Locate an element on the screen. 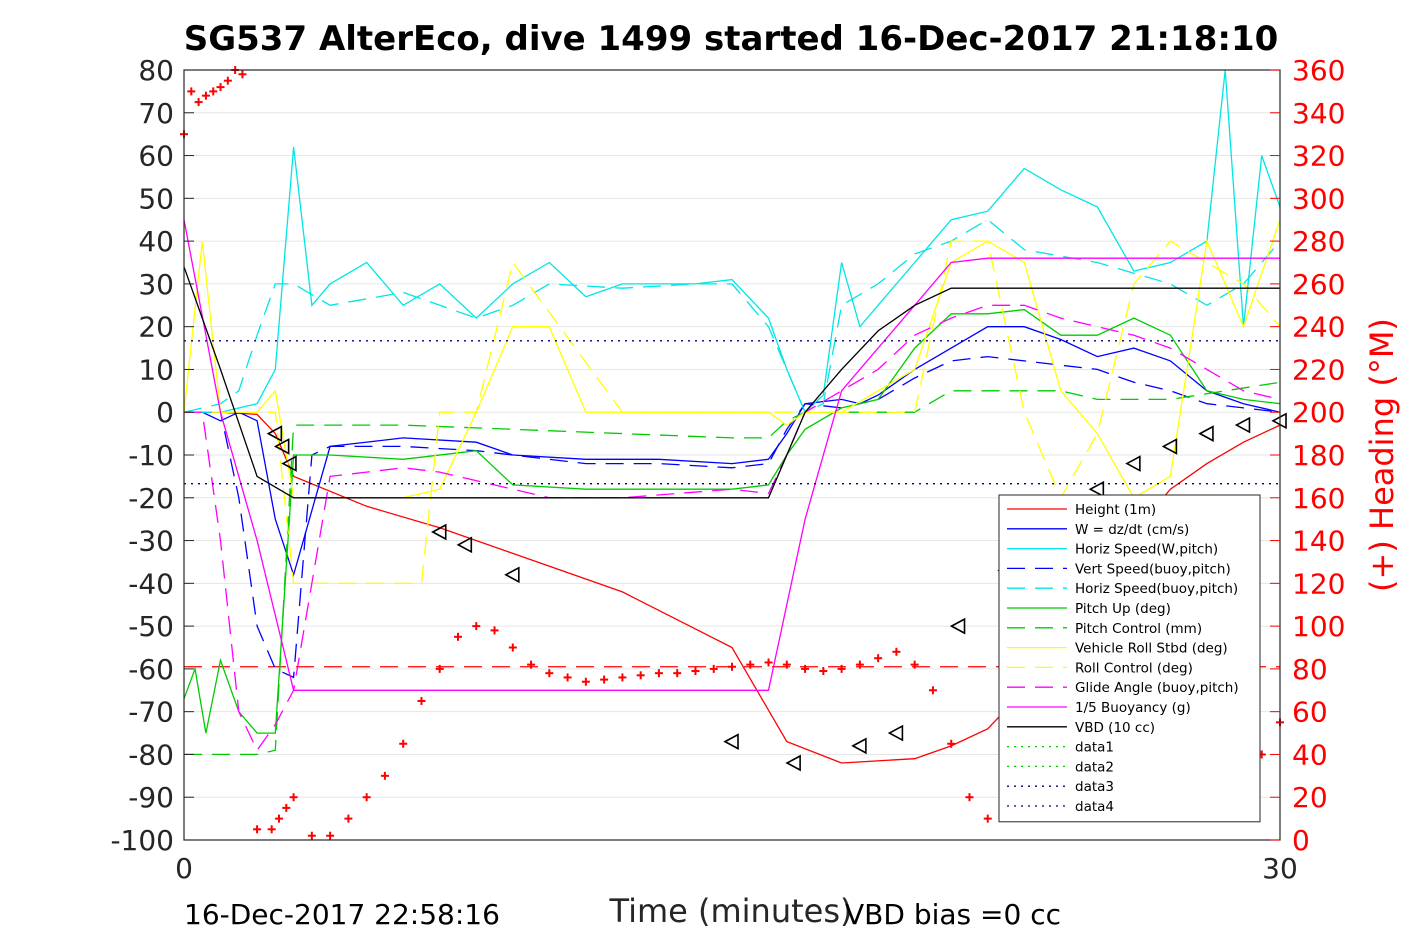 The image size is (1417, 945). y-tick-label: -50 is located at coordinates (151, 626).